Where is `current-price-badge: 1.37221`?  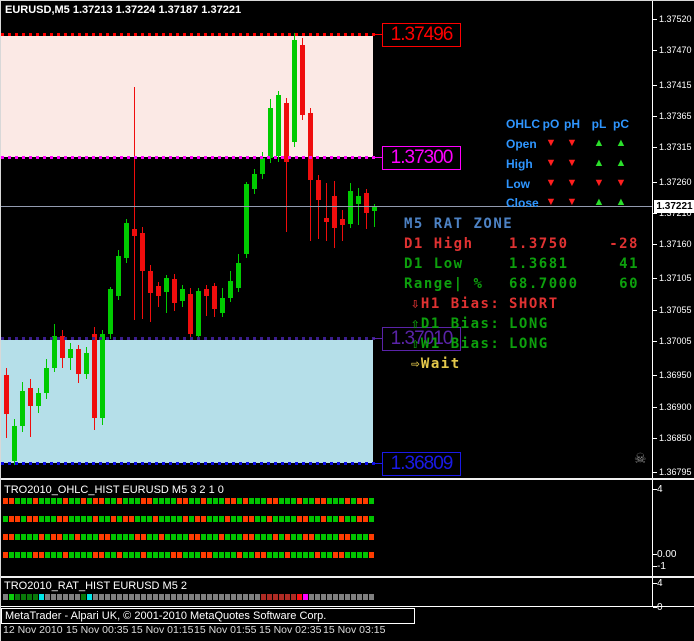
current-price-badge: 1.37221 is located at coordinates (674, 206).